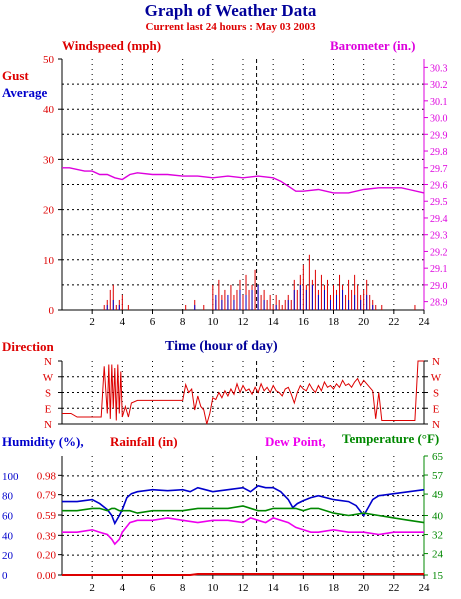  I want to click on dew-point-line, so click(243, 531).